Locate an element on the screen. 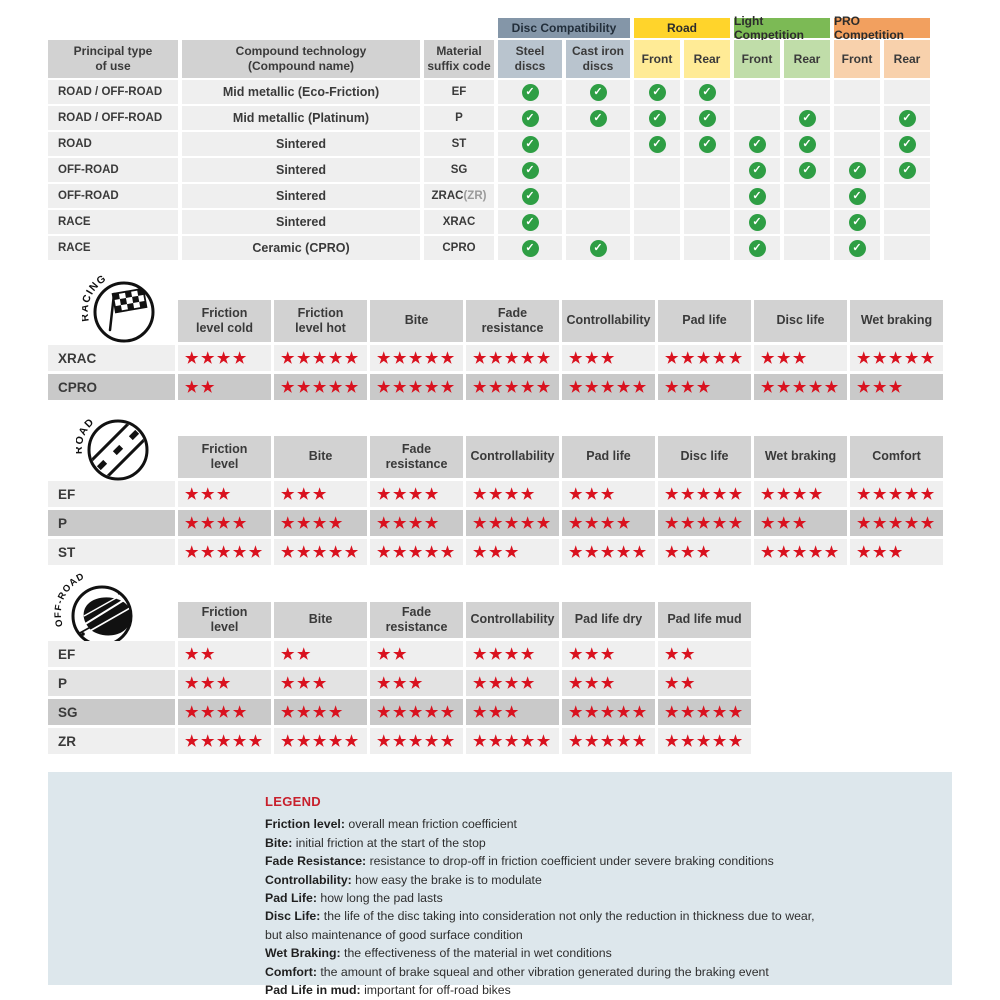 Image resolution: width=1000 pixels, height=1000 pixels. use-cell: RACE is located at coordinates (113, 222).